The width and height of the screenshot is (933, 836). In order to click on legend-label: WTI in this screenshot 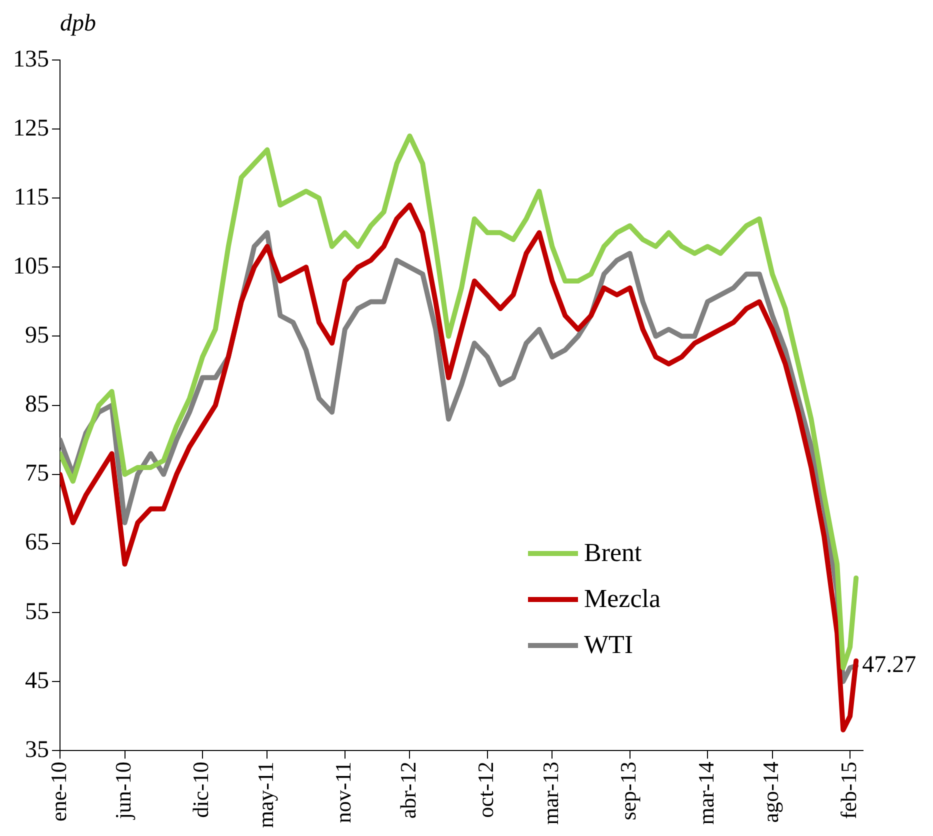, I will do `click(609, 645)`.